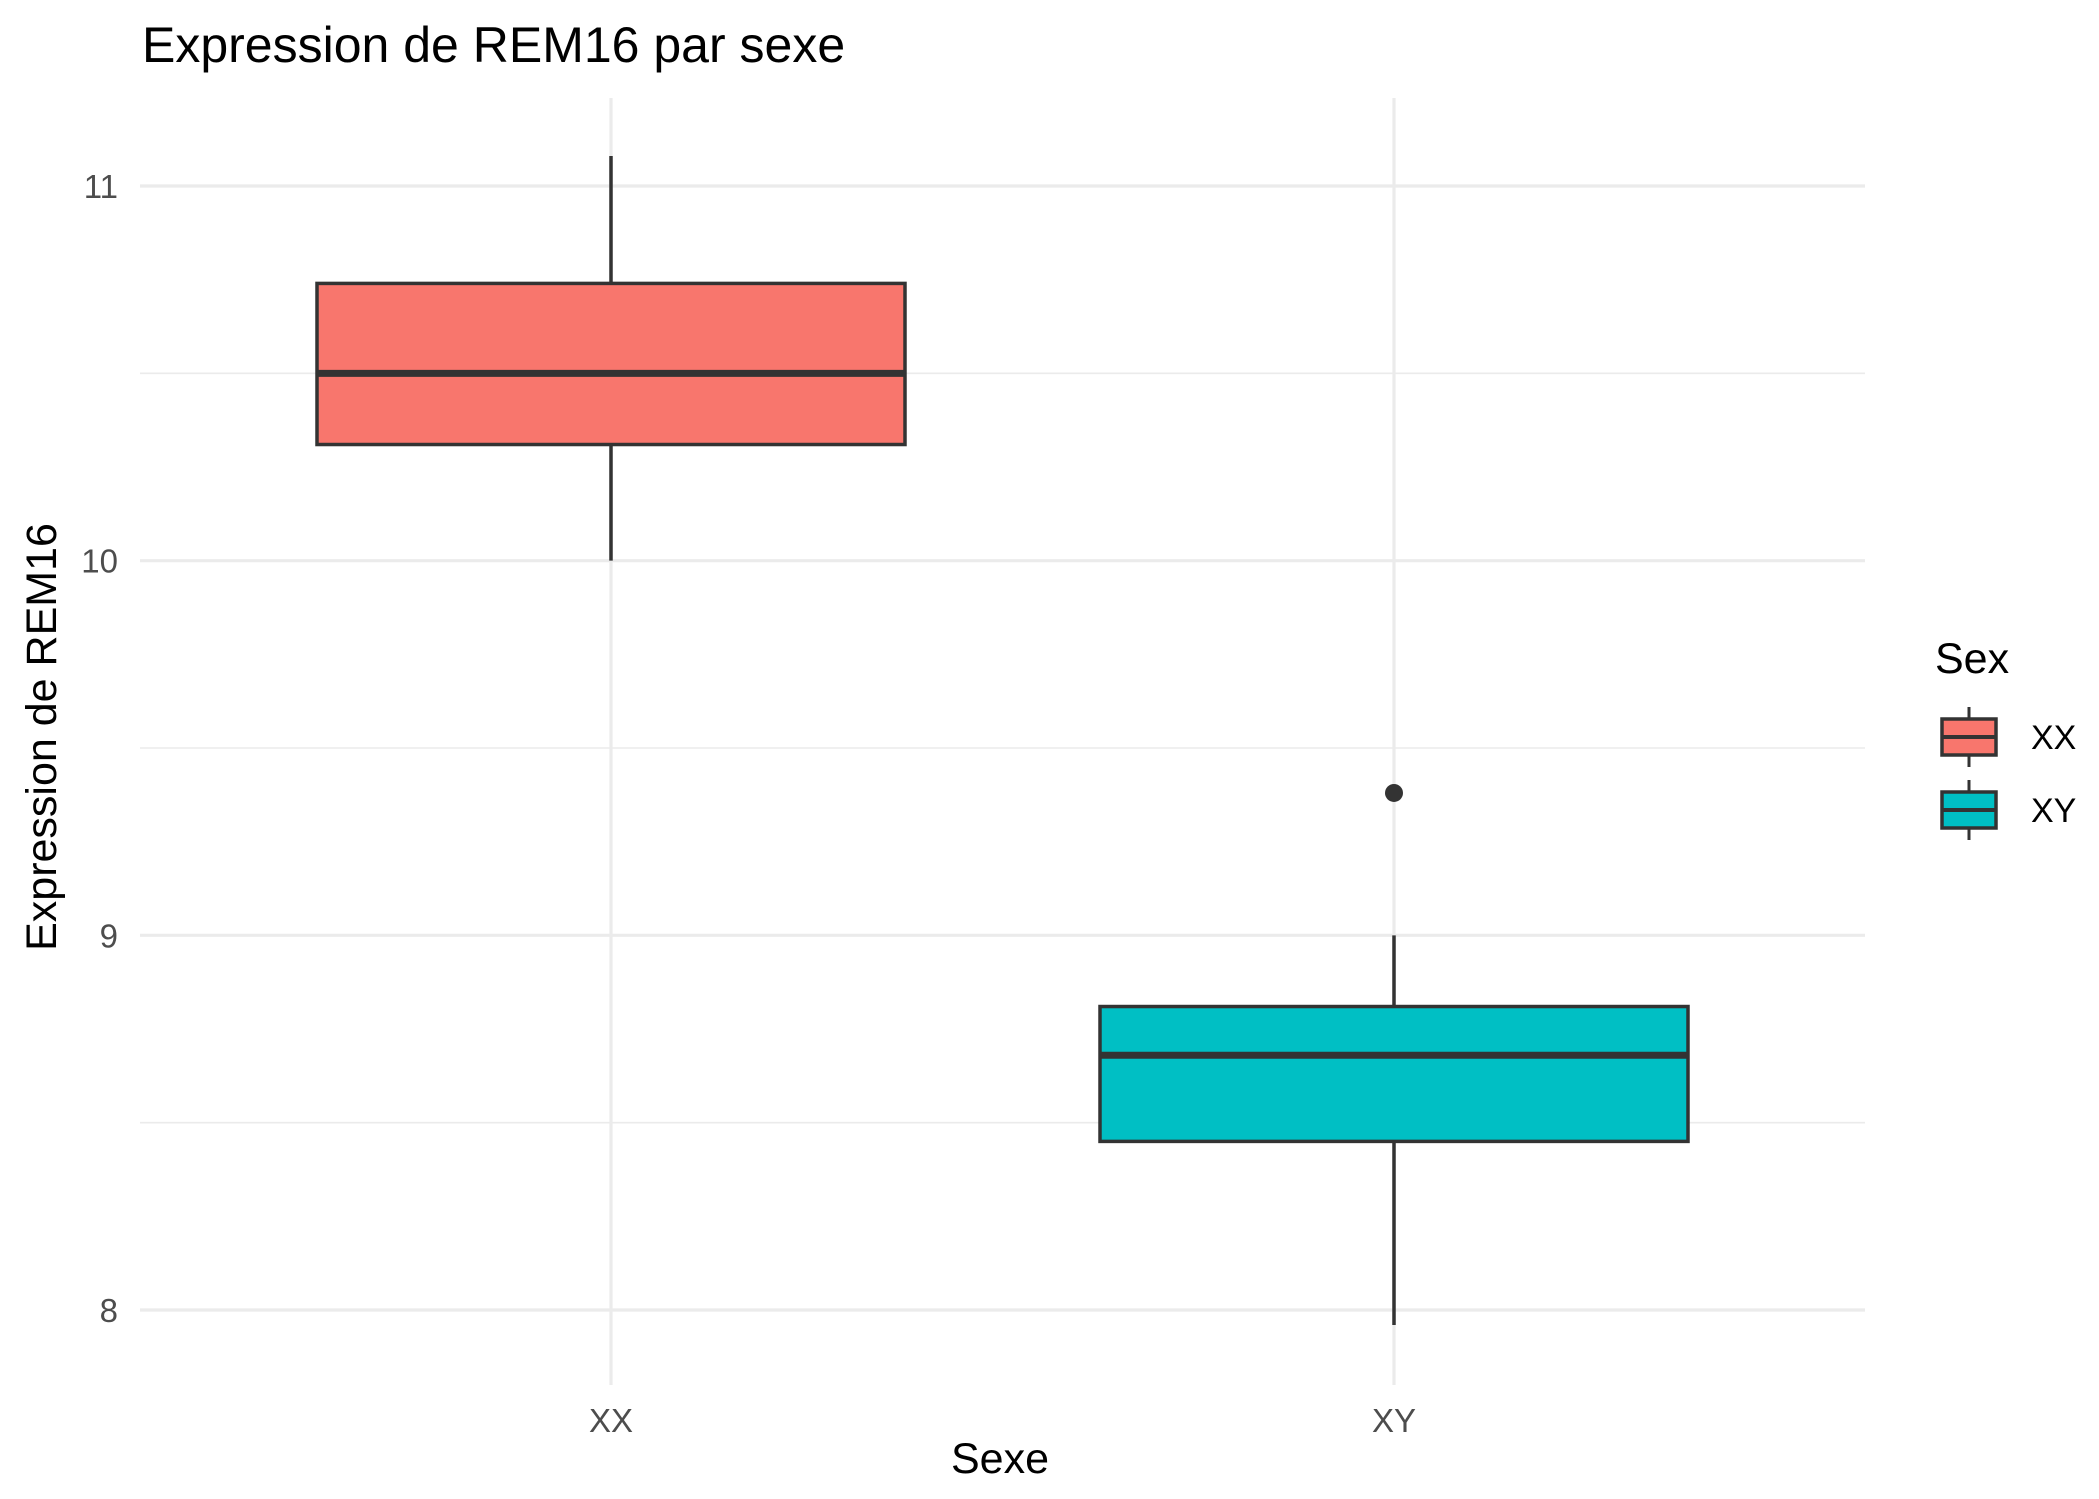  What do you see at coordinates (101, 186) in the screenshot?
I see `y-tick-label: 11` at bounding box center [101, 186].